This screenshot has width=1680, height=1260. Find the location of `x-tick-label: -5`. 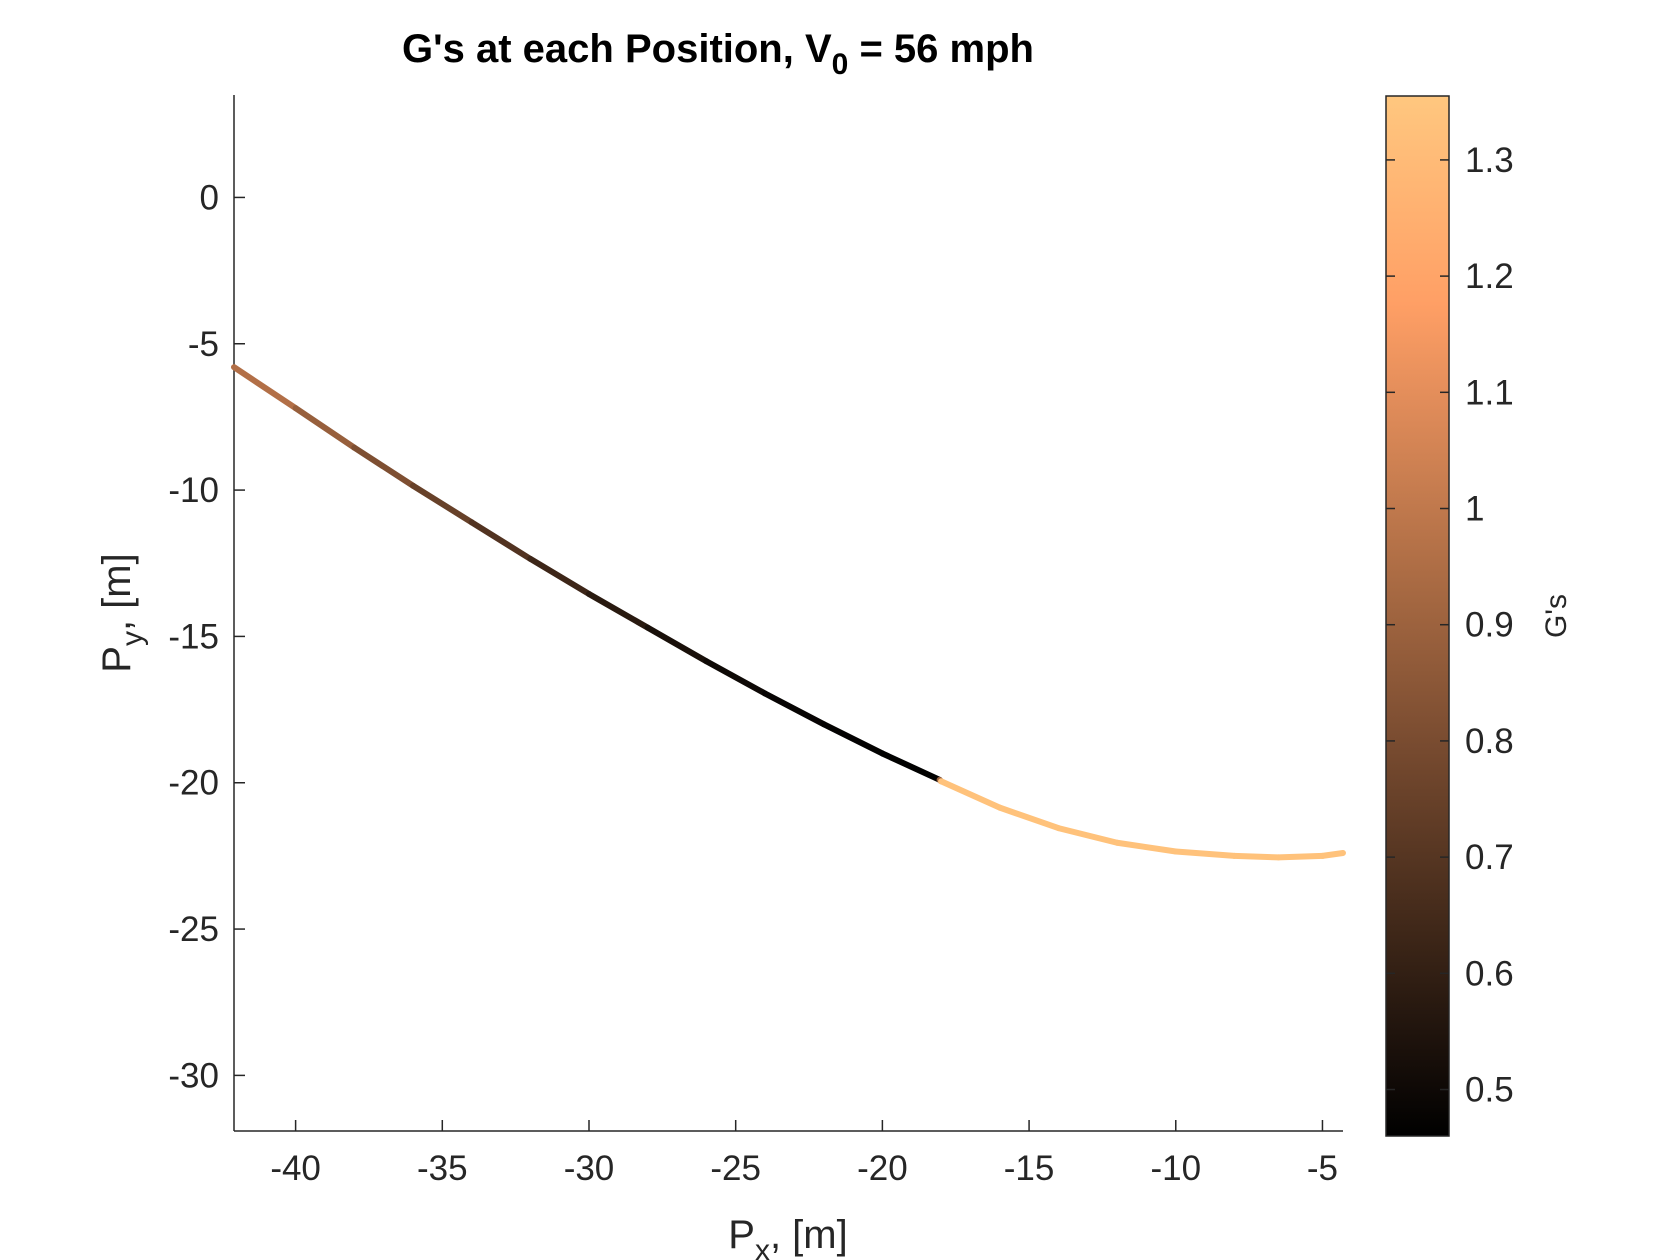

x-tick-label: -5 is located at coordinates (1322, 1168).